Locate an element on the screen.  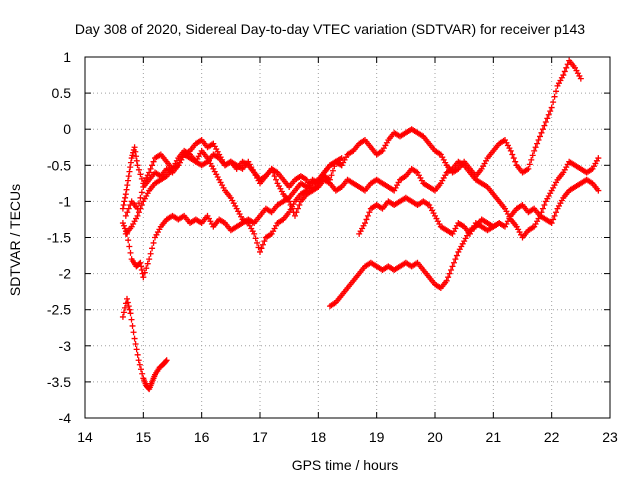
x-tick-label: 20 is located at coordinates (435, 437).